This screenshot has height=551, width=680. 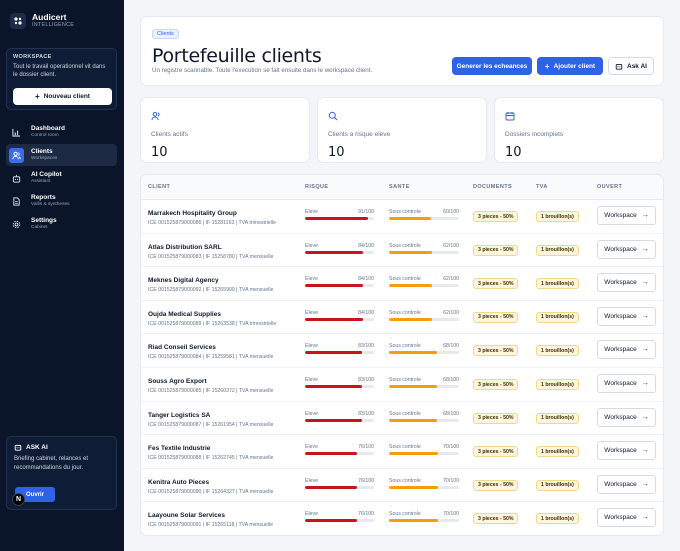 I want to click on ask-ai-button: Ask AI, so click(x=631, y=66).